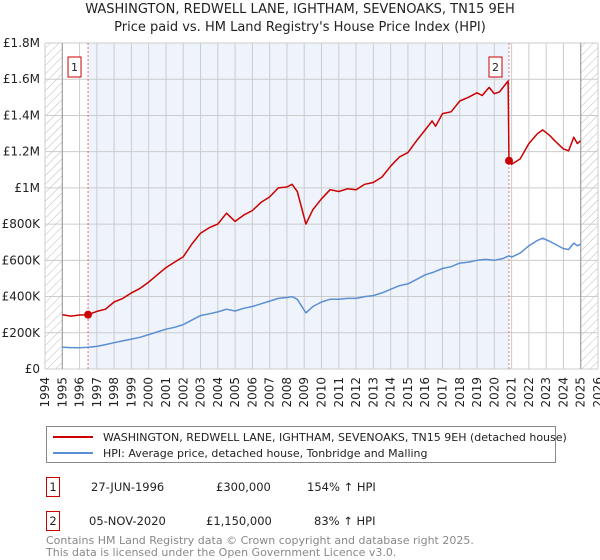  Describe the element at coordinates (21, 79) in the screenshot. I see `y-tick-label: £1.6M` at that location.